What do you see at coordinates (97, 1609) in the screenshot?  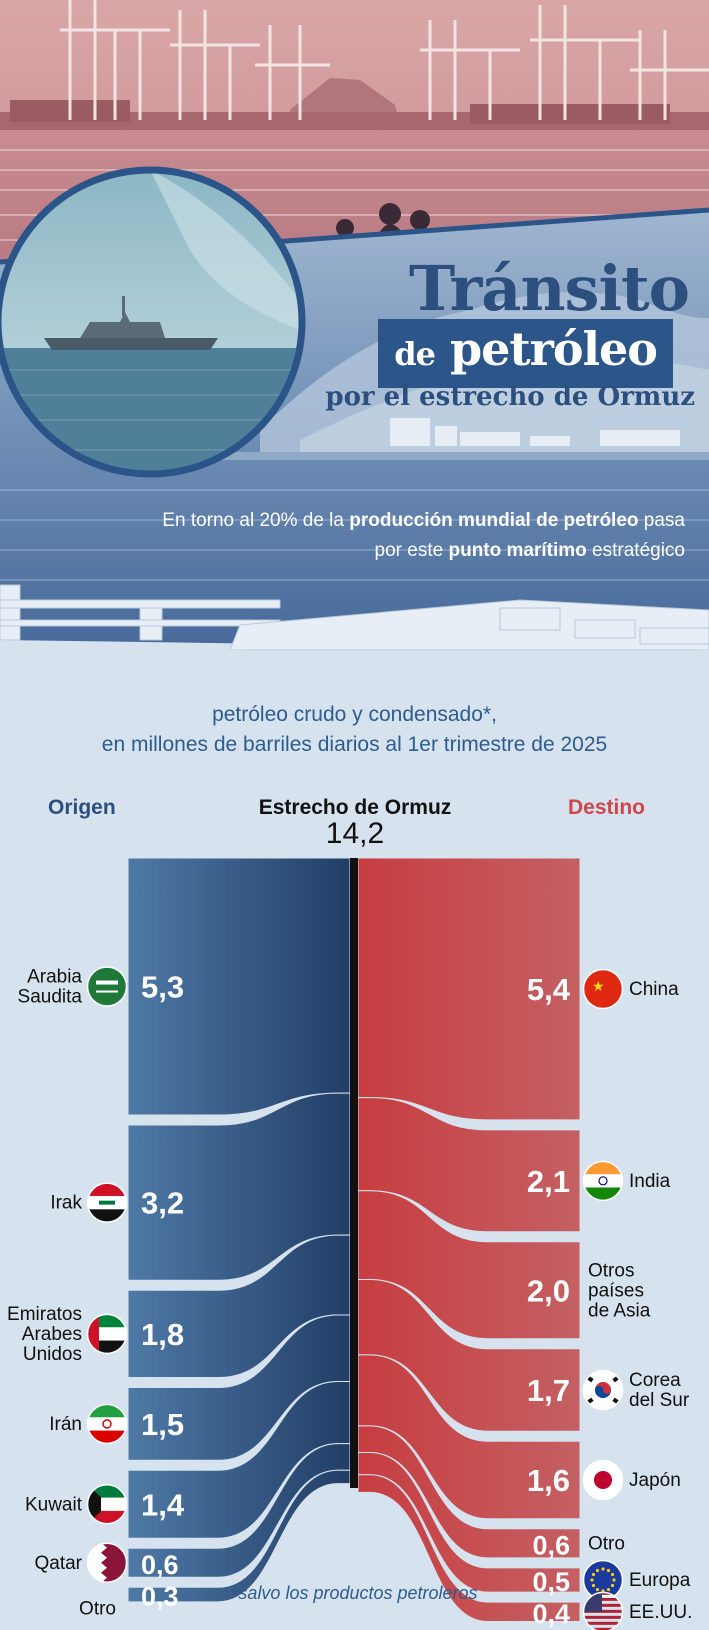 I see `origin-name-otro: Otro` at bounding box center [97, 1609].